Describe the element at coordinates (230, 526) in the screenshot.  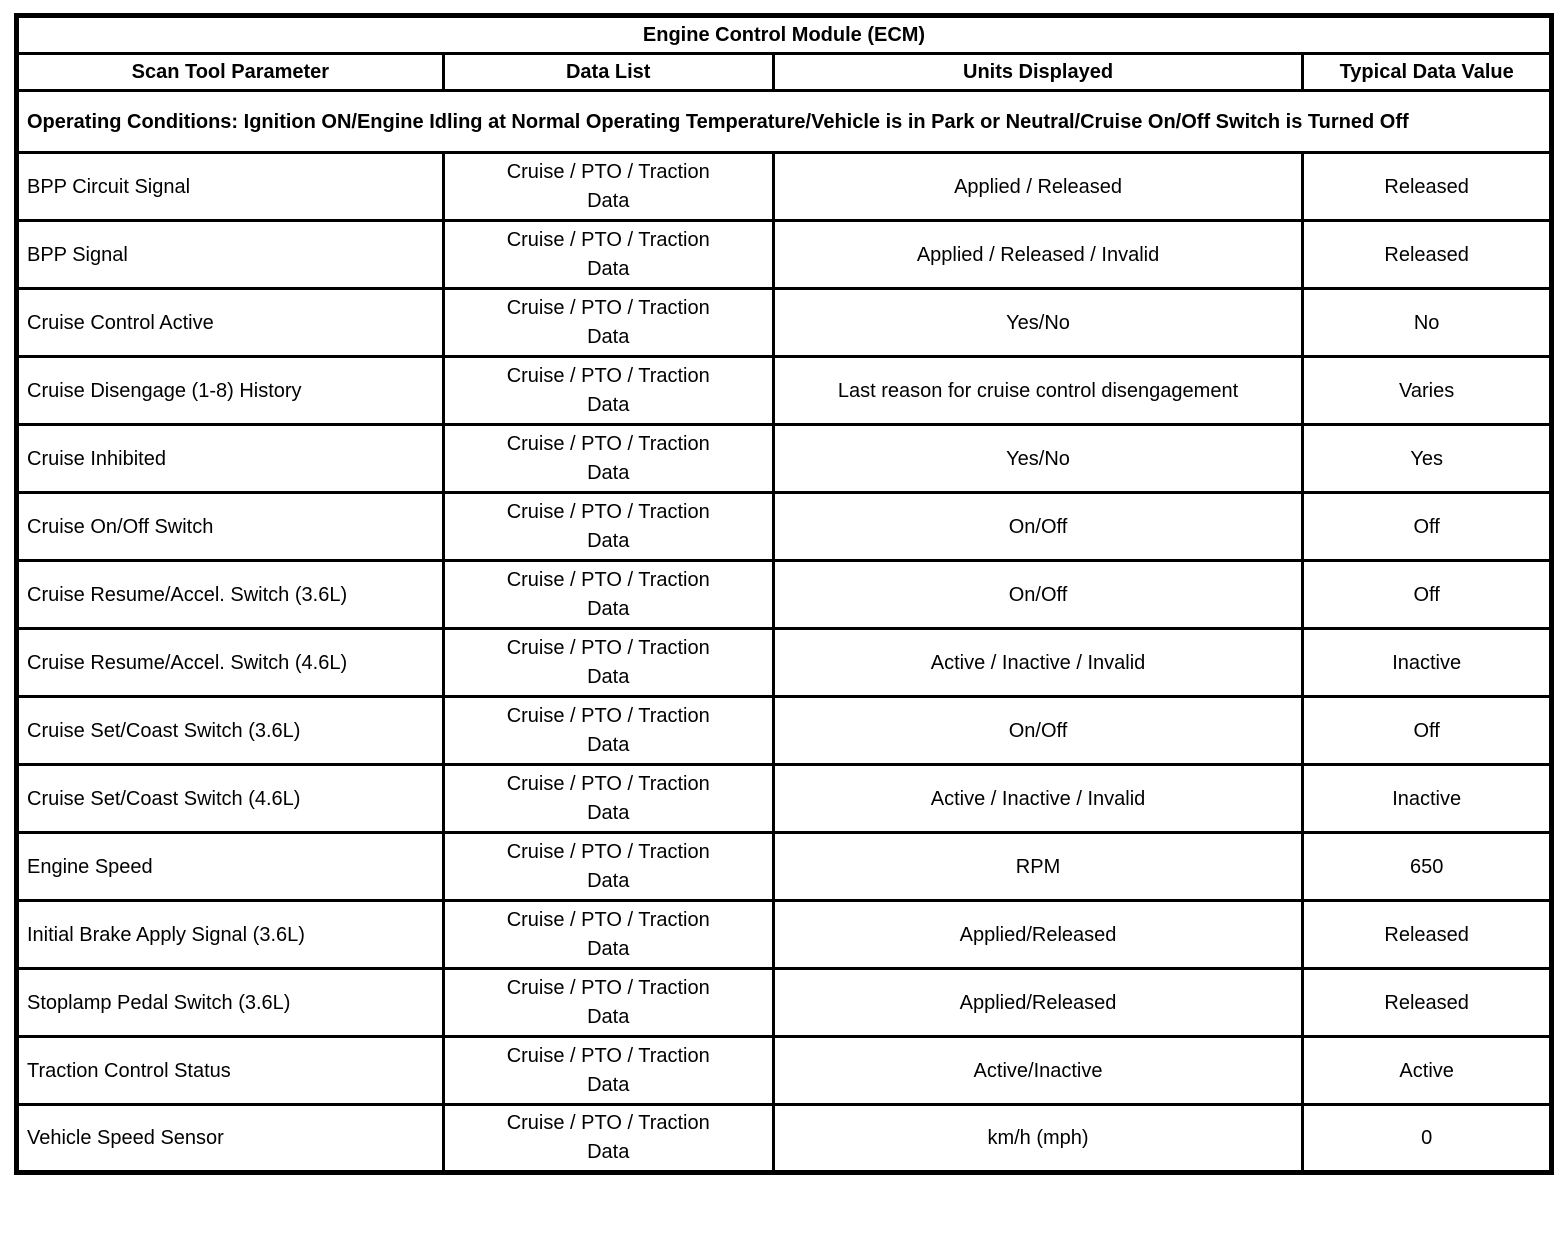
I see `param-cell: Cruise On/Off Switch` at that location.